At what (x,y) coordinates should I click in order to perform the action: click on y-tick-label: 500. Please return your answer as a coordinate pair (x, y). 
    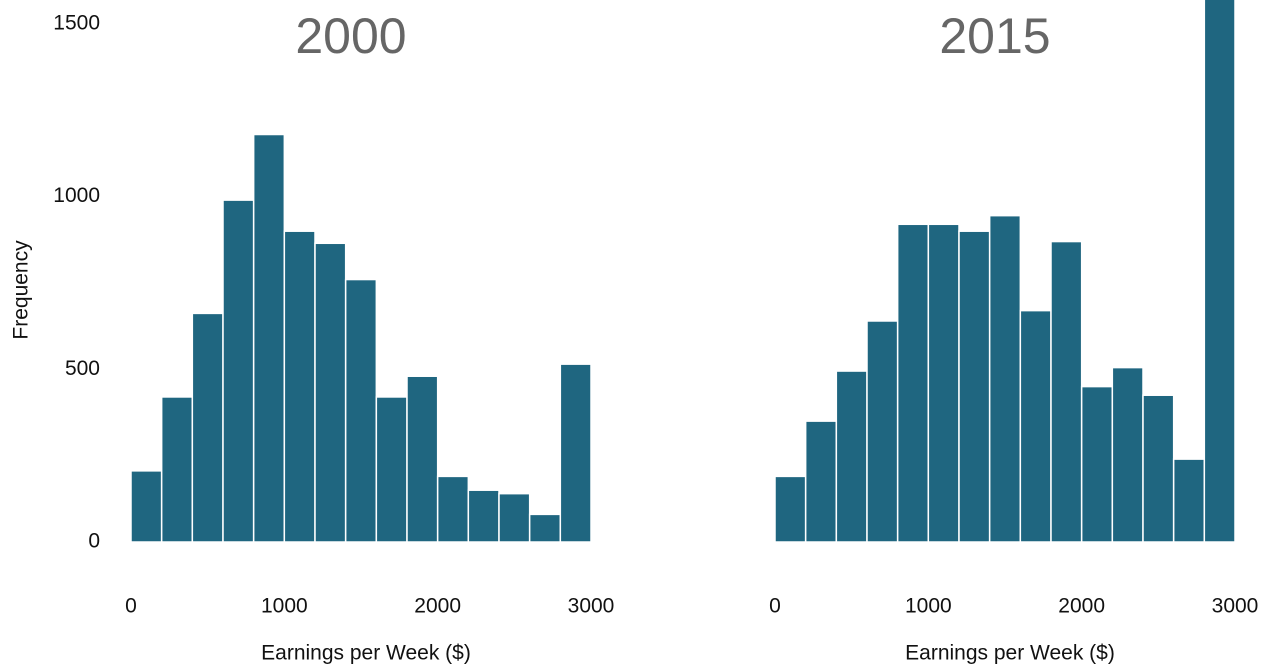
    Looking at the image, I should click on (82, 368).